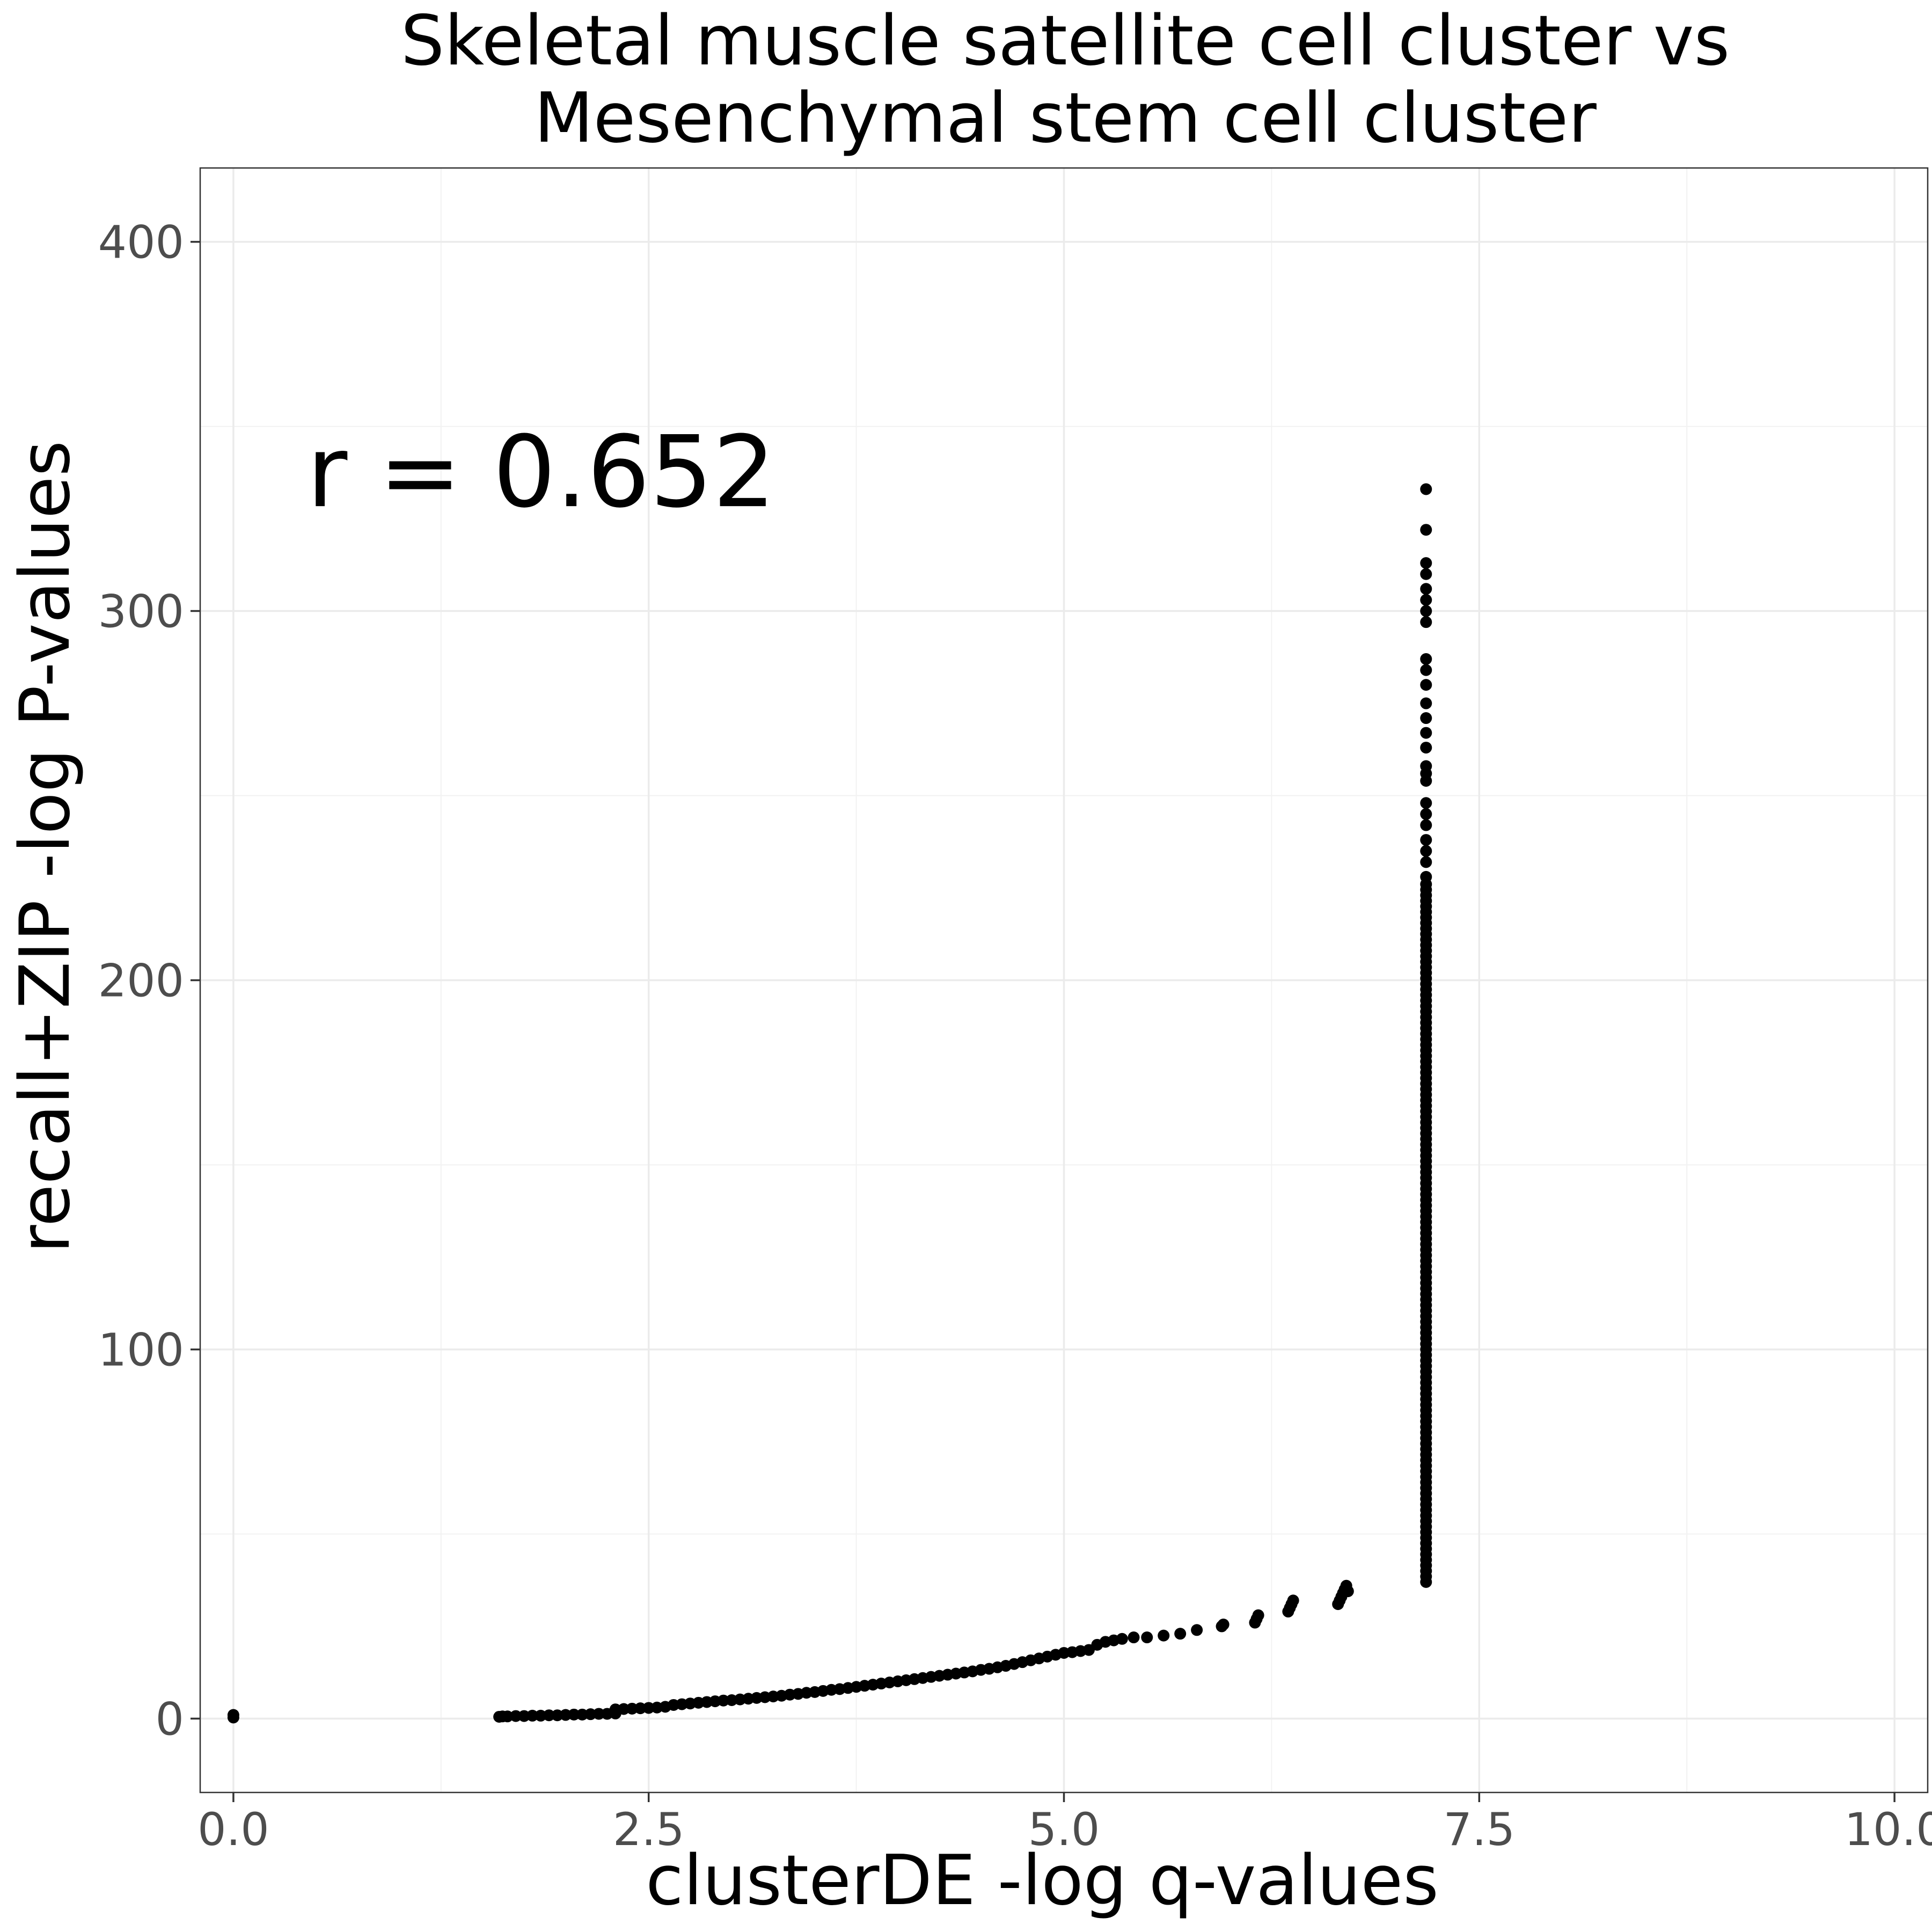 The image size is (1932, 1932). What do you see at coordinates (1065, 118) in the screenshot?
I see `chart-title-line-2: Mesenchymal stem cell cluster` at bounding box center [1065, 118].